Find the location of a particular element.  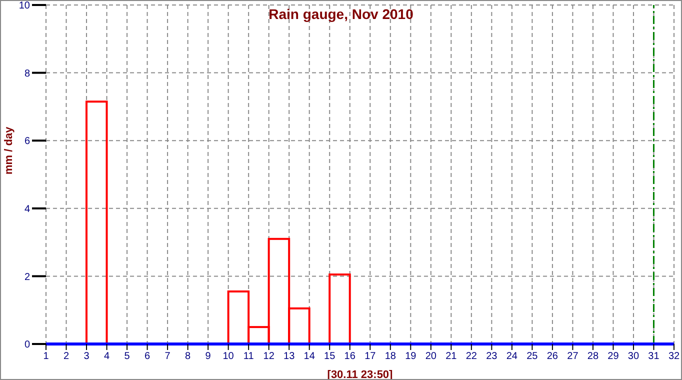

x-tick-label: 18 is located at coordinates (390, 356).